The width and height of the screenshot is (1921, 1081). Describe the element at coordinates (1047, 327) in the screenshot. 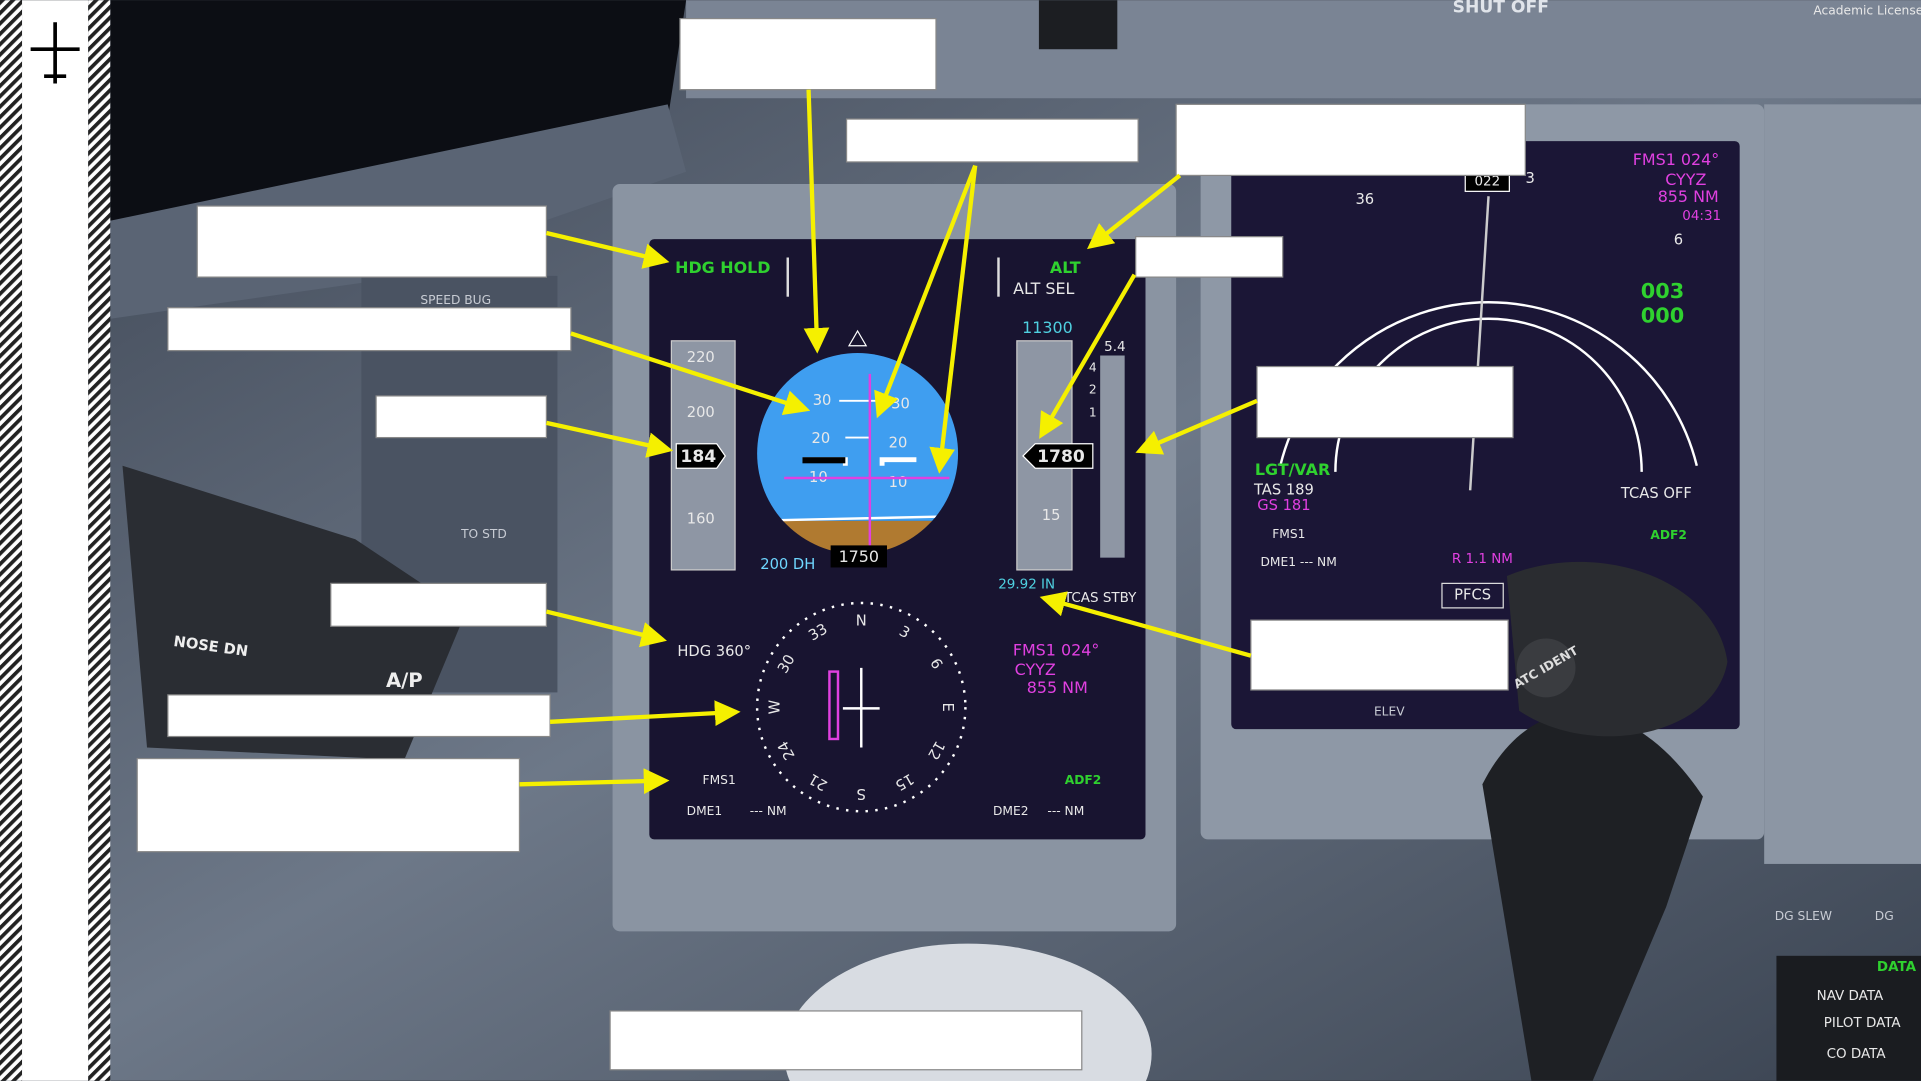

I see `selected-altitude: 11300` at that location.